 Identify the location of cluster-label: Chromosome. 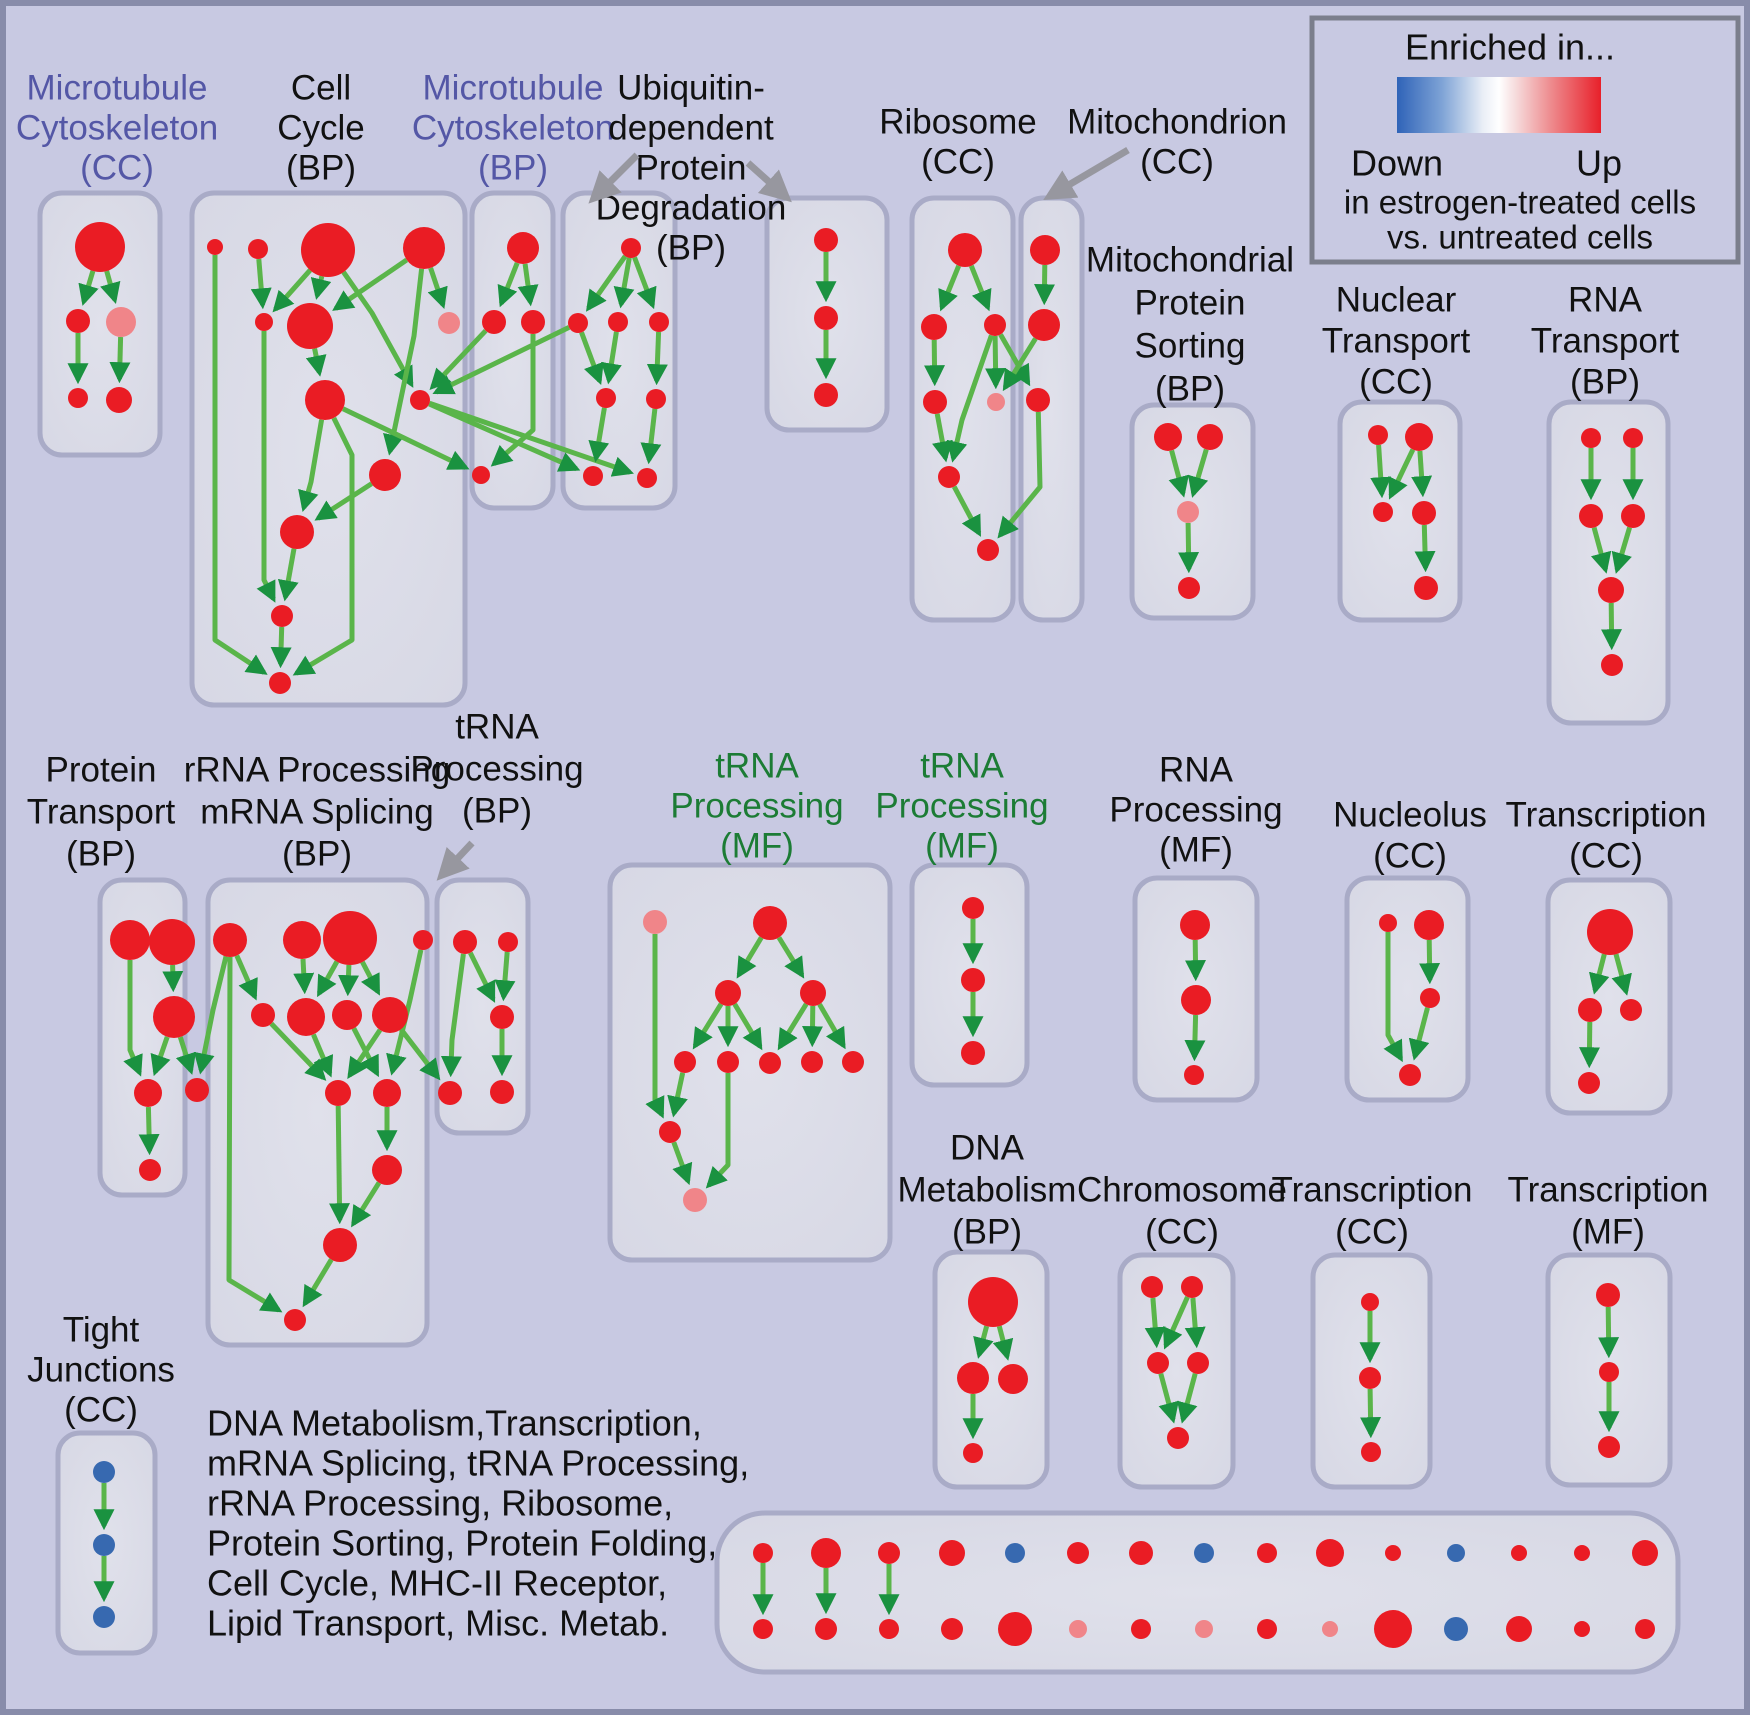
(1182, 1190).